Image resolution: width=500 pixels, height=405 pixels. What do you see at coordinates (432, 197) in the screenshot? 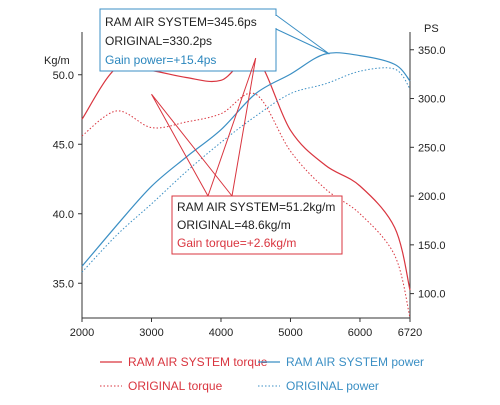
I see `right-tick-label-2: 200.0` at bounding box center [432, 197].